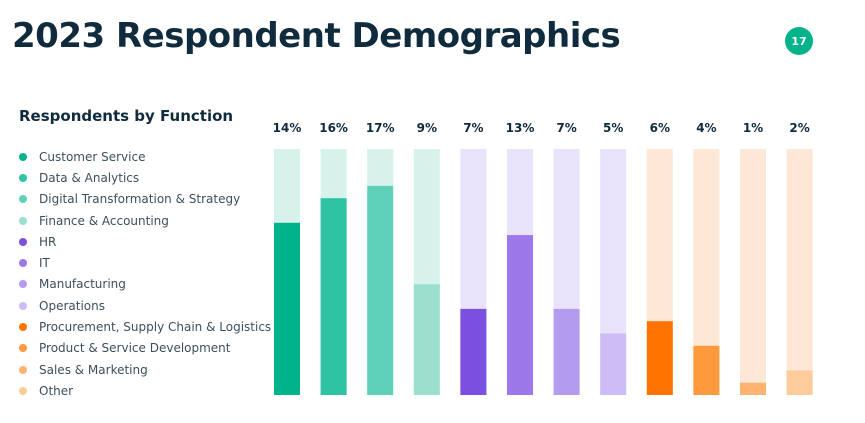 Image resolution: width=865 pixels, height=423 pixels. Describe the element at coordinates (316, 36) in the screenshot. I see `page-title: 2023 Respondent Demographics` at that location.